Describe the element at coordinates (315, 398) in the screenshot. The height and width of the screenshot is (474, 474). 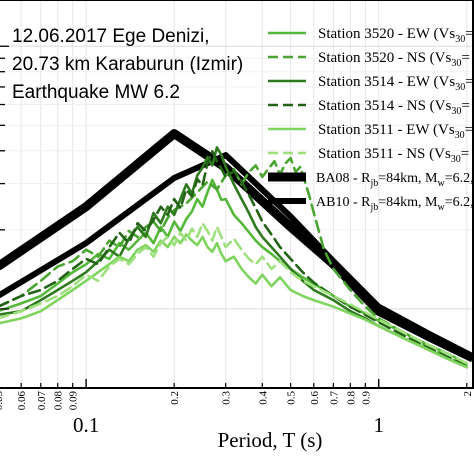
I see `x-minor-tick-label: 0.6` at that location.